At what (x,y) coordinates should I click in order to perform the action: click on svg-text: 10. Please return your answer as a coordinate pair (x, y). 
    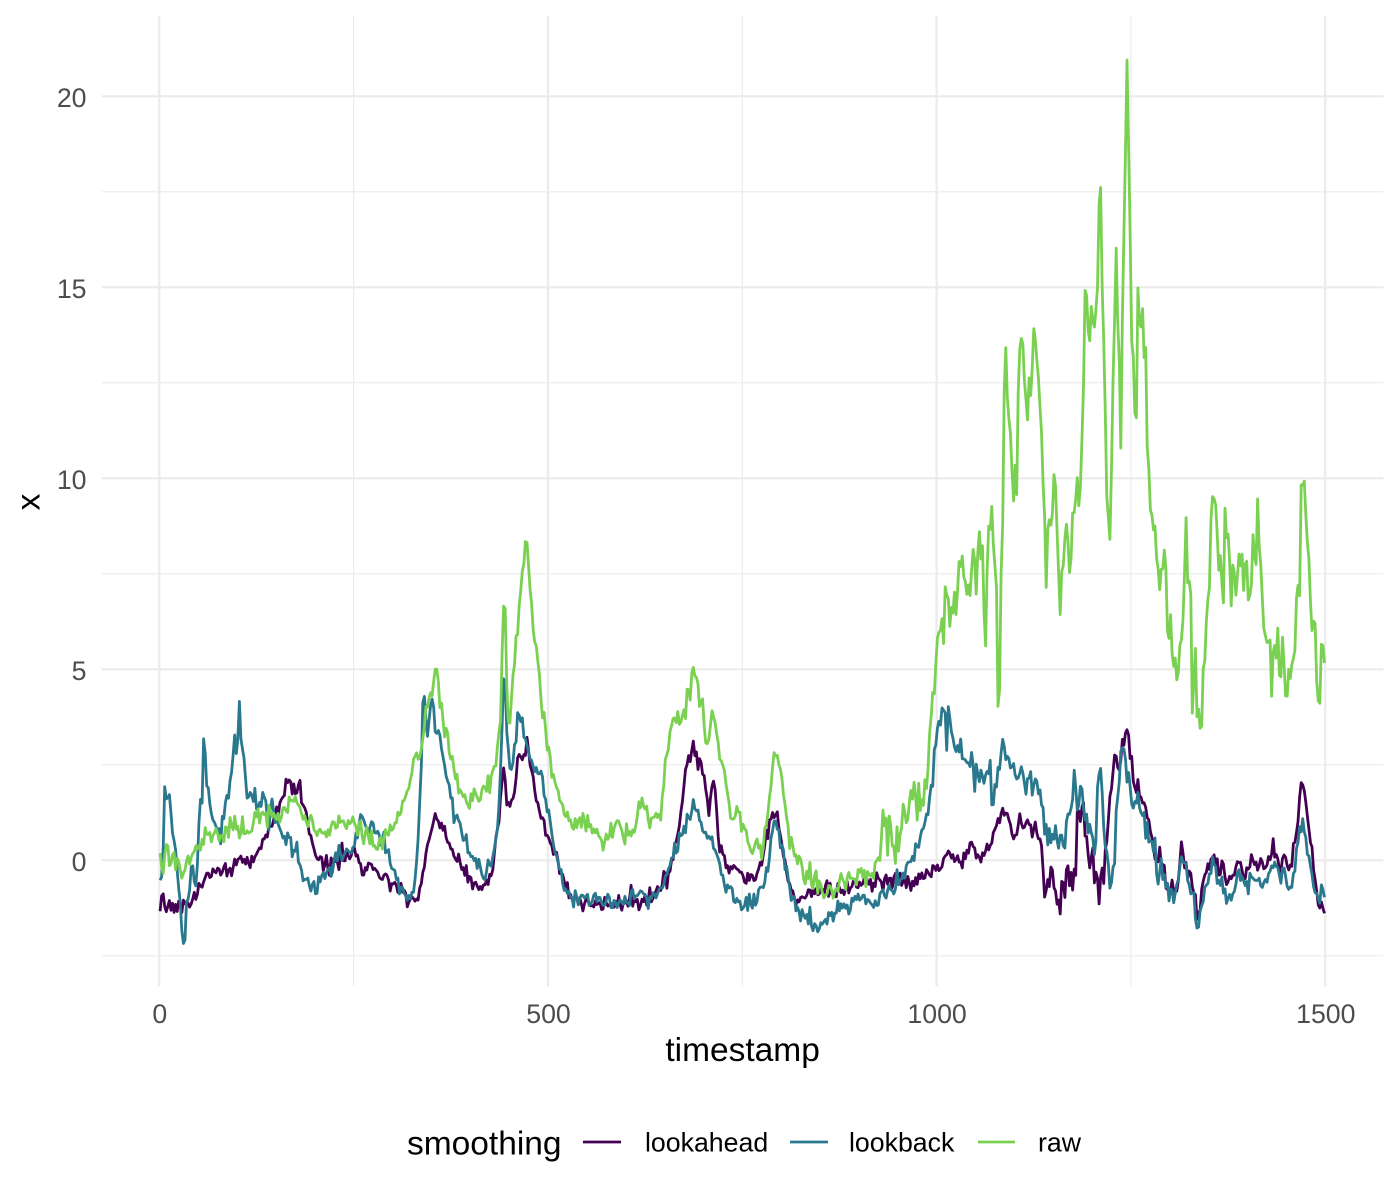
    Looking at the image, I should click on (72, 480).